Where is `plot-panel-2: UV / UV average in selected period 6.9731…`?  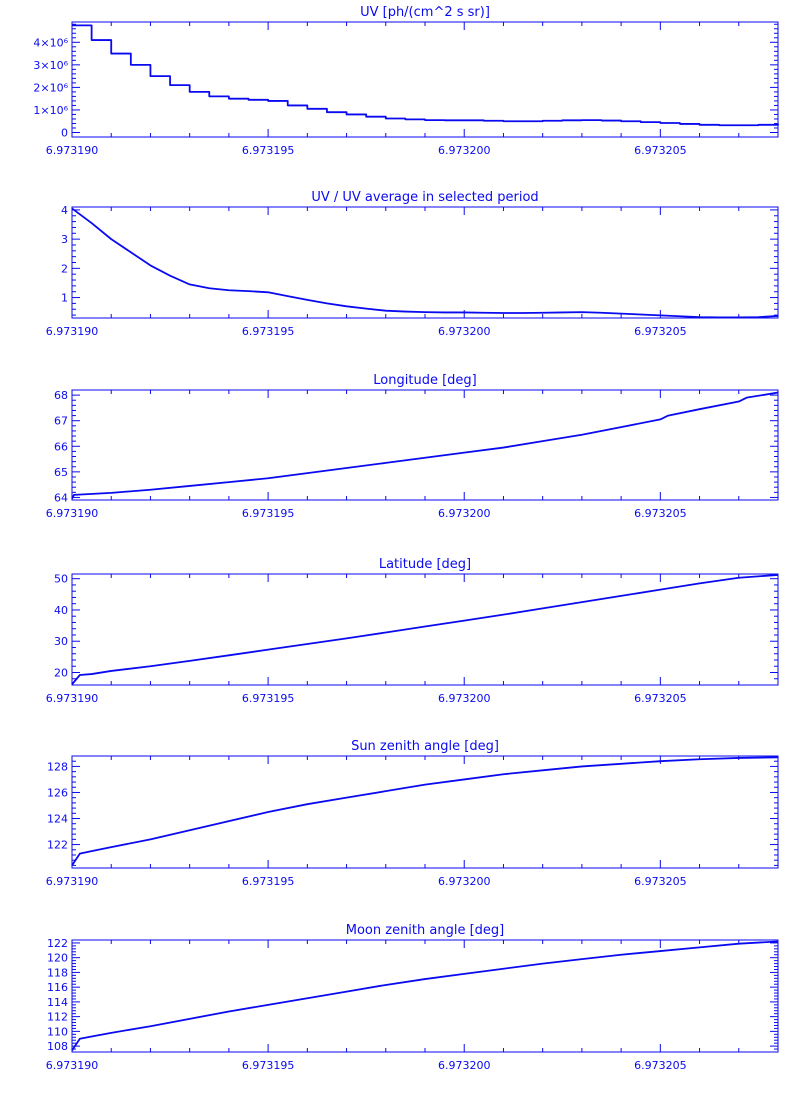
plot-panel-2: UV / UV average in selected period 6.9731… is located at coordinates (412, 264).